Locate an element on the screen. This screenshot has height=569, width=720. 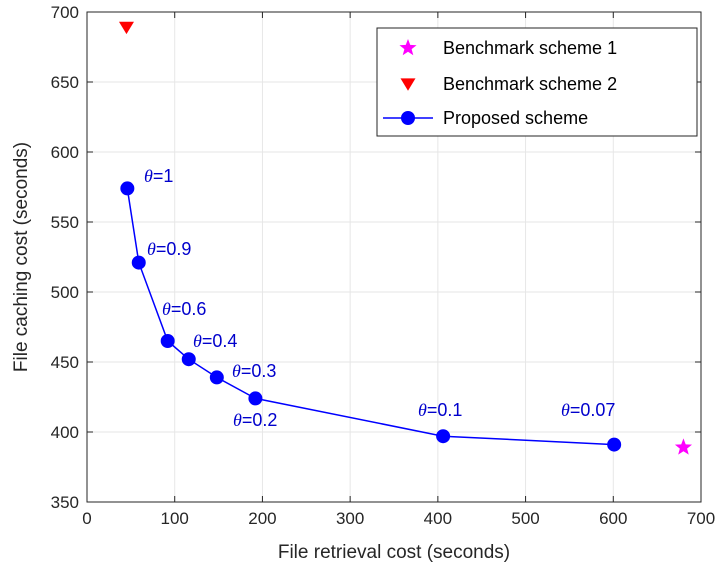
point-annotation: θ=0.4 is located at coordinates (215, 341).